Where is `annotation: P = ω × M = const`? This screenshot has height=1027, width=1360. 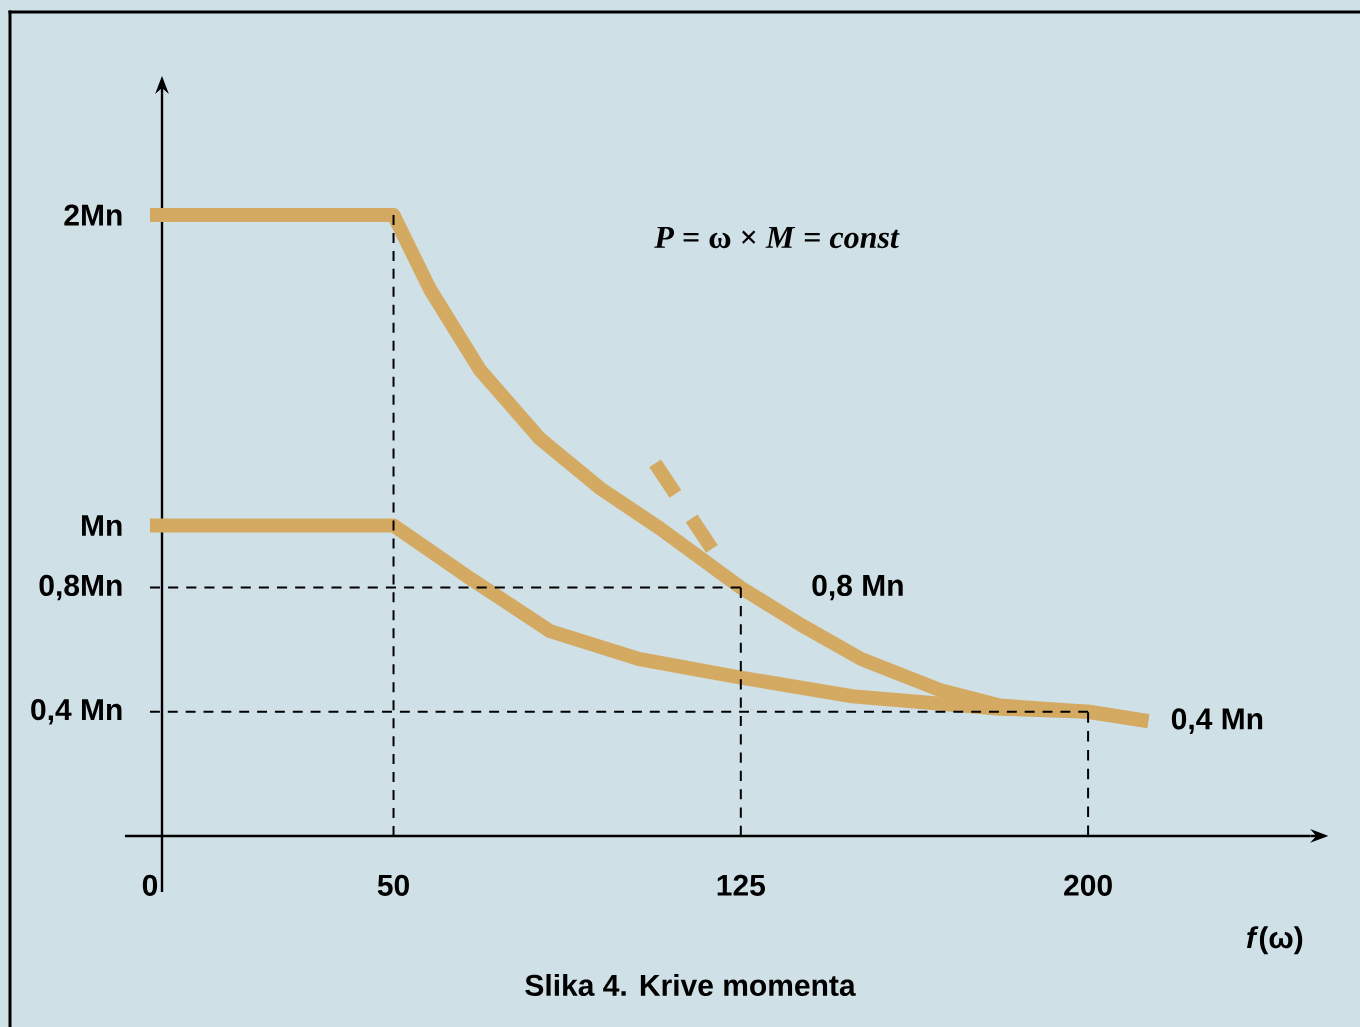 annotation: P = ω × M = const is located at coordinates (777, 237).